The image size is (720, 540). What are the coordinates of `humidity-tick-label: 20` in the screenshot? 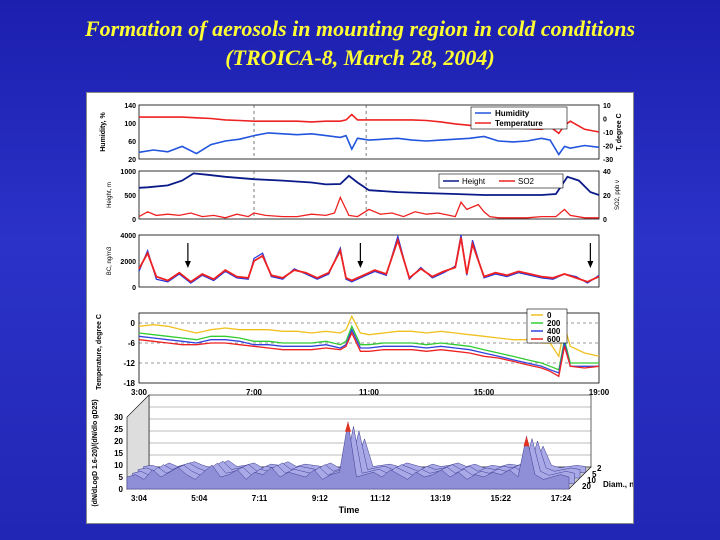 It's located at (132, 160).